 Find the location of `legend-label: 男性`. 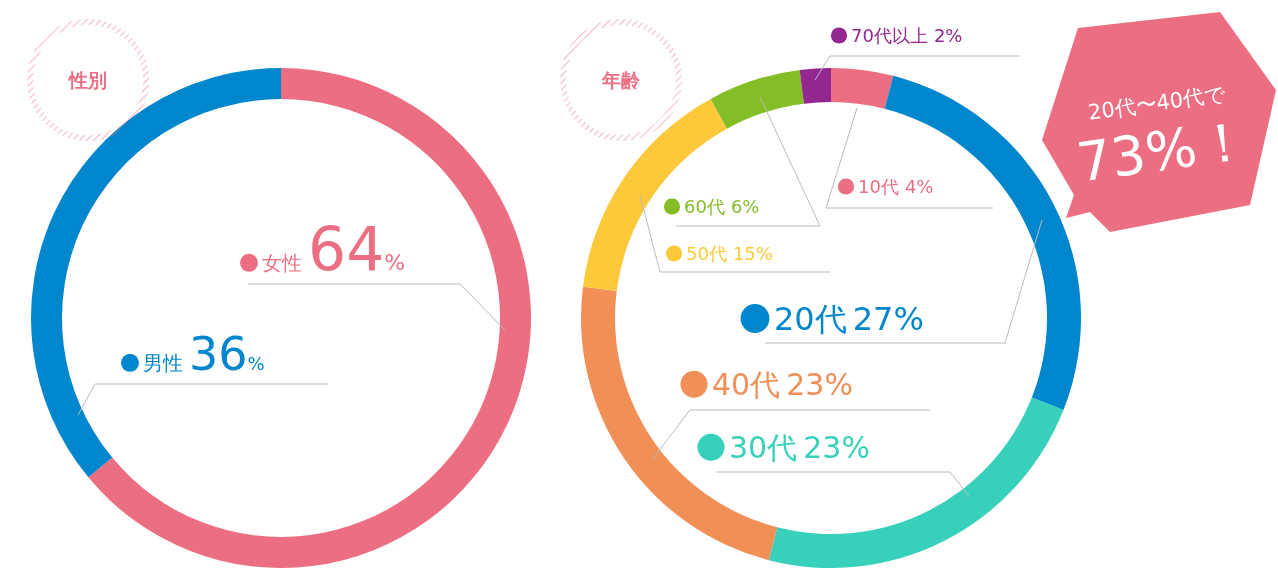

legend-label: 男性 is located at coordinates (163, 363).